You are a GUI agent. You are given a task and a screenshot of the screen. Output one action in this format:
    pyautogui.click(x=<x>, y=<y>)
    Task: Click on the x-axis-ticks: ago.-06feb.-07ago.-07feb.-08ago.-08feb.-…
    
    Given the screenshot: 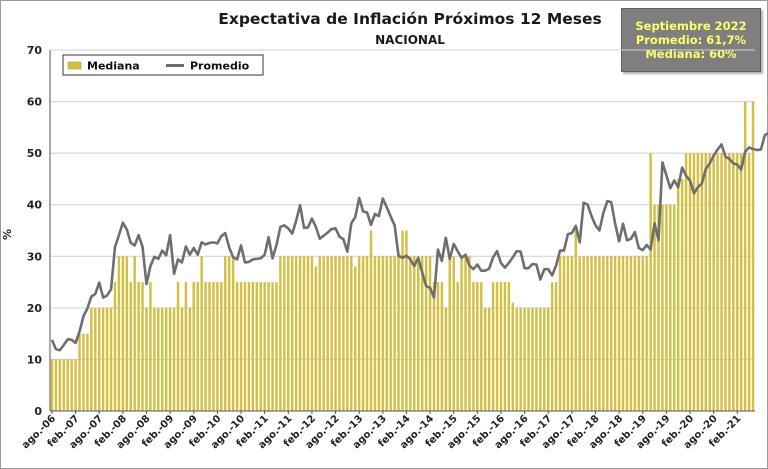 What is the action you would take?
    pyautogui.click(x=381, y=431)
    